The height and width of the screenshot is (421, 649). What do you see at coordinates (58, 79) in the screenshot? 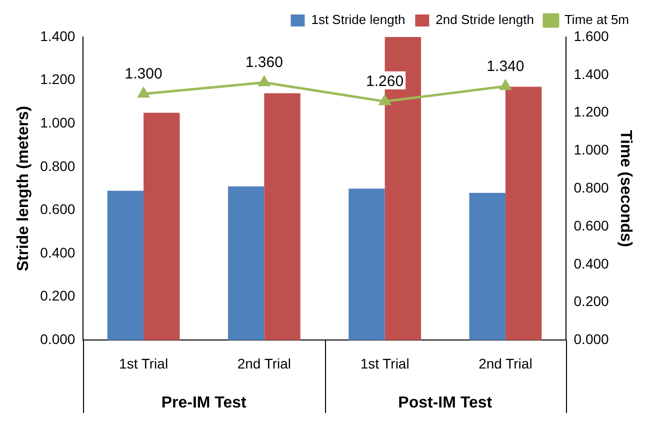
I see `y-tick-label: 1.200` at bounding box center [58, 79].